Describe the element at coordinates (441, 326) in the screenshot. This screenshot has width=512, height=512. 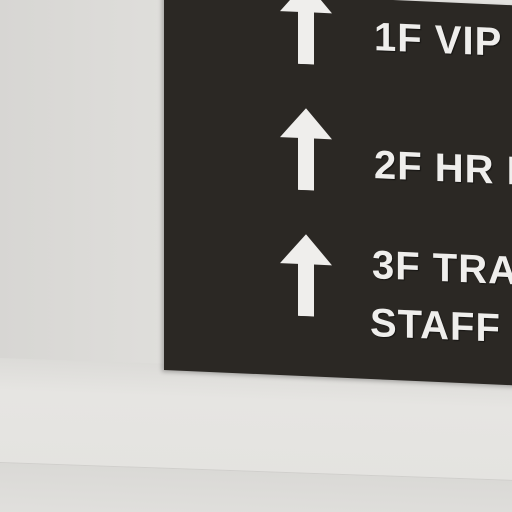
I see `sign-row-3-subtext: STAFF F` at that location.